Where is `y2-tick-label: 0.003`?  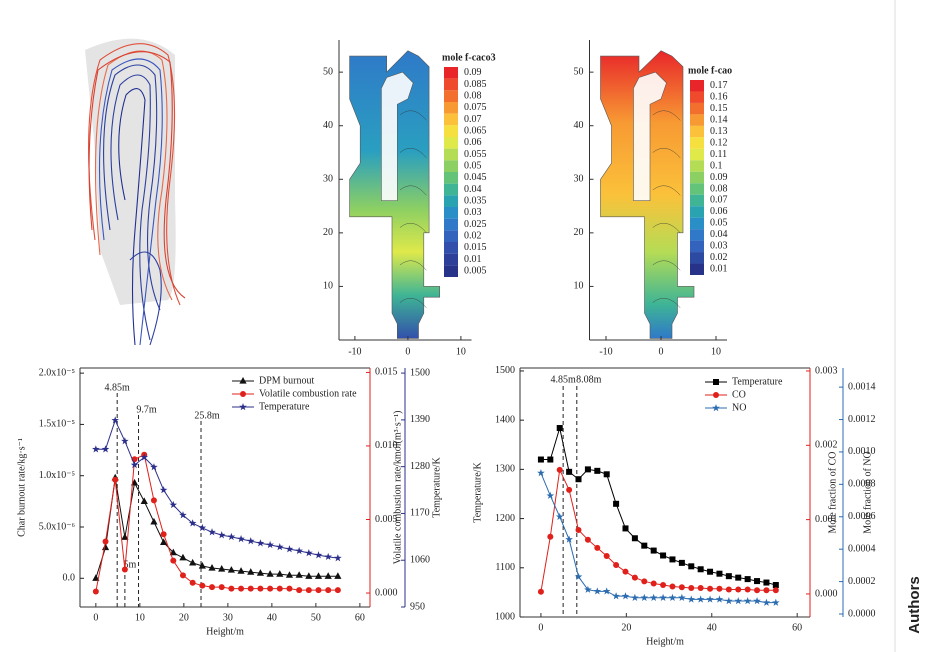
y2-tick-label: 0.003 is located at coordinates (826, 370).